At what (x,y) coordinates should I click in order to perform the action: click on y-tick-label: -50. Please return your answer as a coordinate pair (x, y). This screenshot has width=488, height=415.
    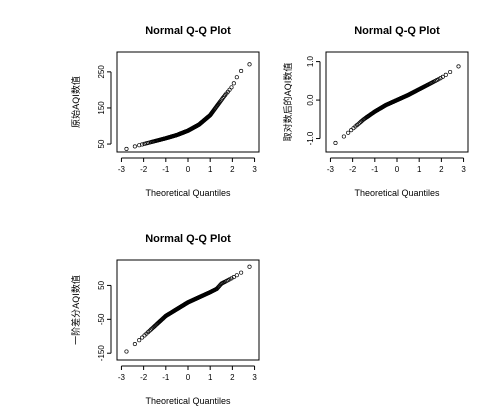
    Looking at the image, I should click on (101, 319).